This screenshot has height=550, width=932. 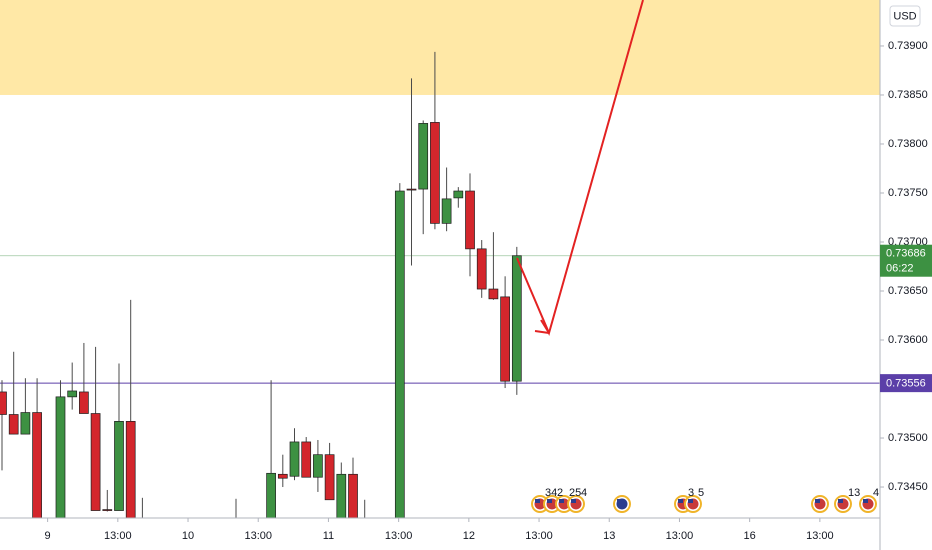 I want to click on countdown-label: 06:22, so click(x=900, y=269).